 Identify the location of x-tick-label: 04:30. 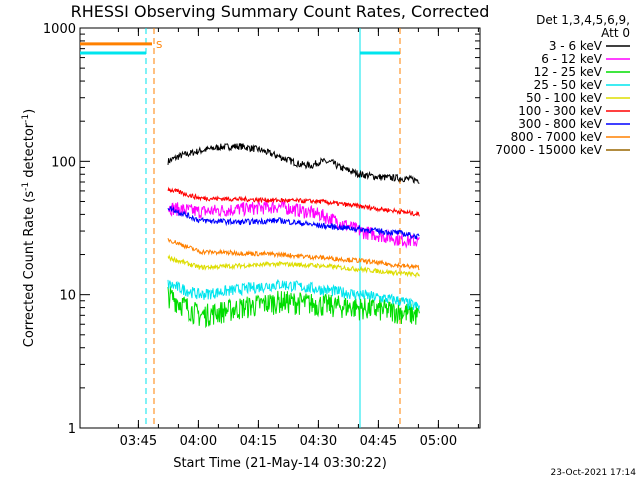
(318, 441).